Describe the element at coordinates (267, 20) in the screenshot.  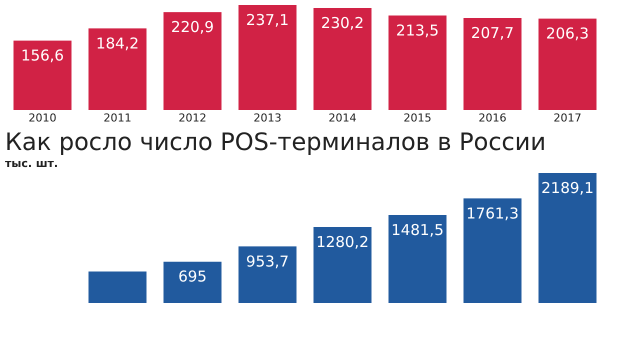
I see `data-label: 237,1` at that location.